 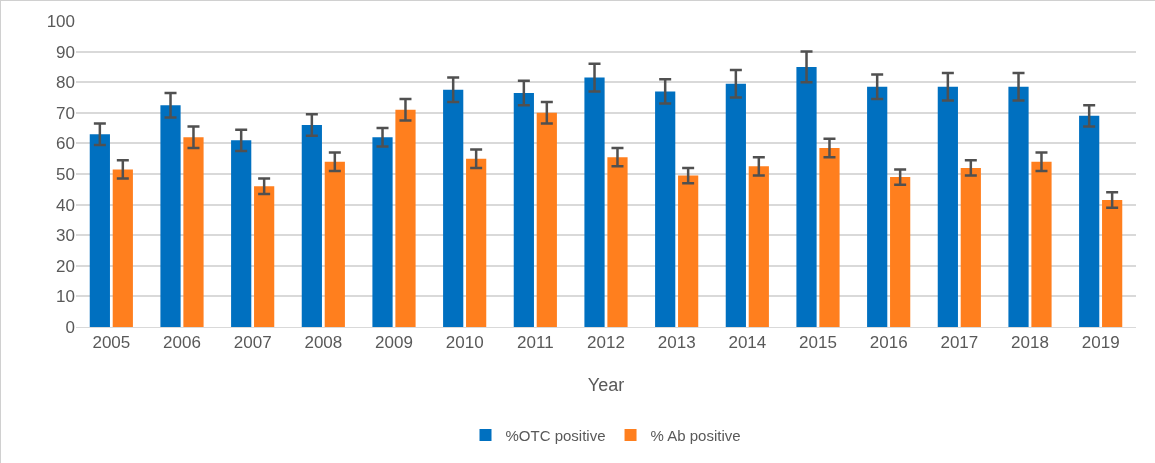 I want to click on x-tick-label: 2009, so click(x=394, y=343).